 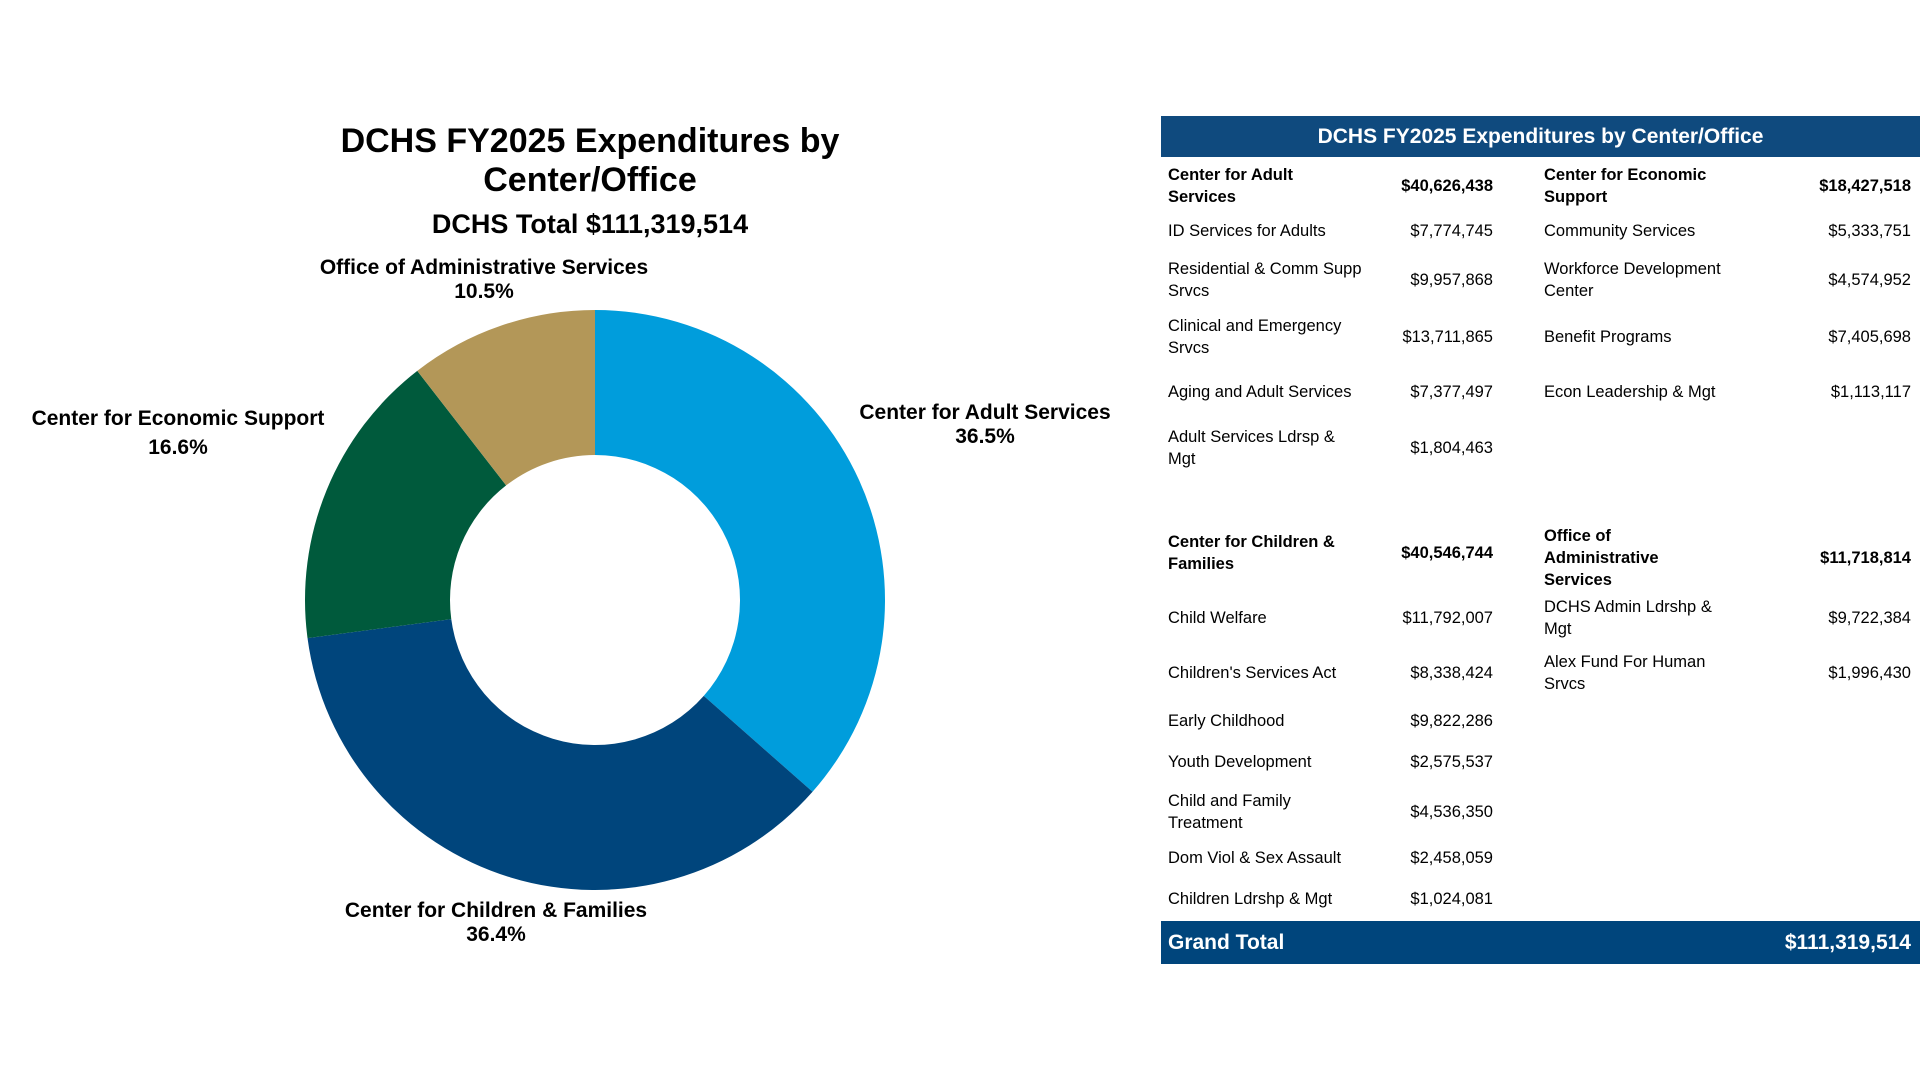 What do you see at coordinates (1625, 673) in the screenshot?
I see `row-label: Alex Fund For Human Srvcs` at bounding box center [1625, 673].